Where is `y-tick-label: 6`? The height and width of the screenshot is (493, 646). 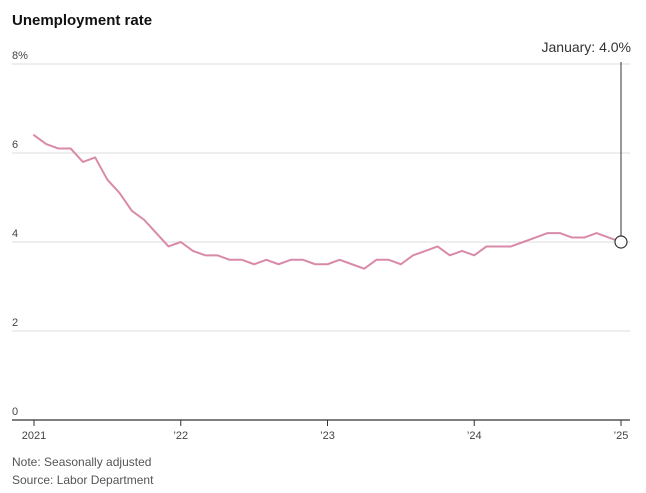 y-tick-label: 6 is located at coordinates (15, 145).